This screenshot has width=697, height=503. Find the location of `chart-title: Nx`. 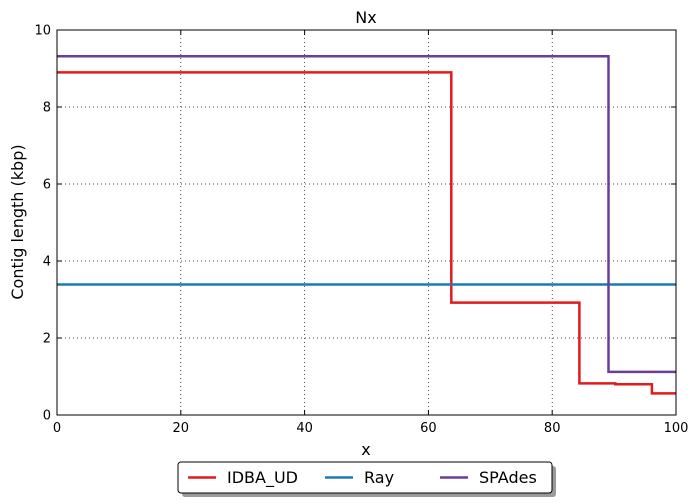

chart-title: Nx is located at coordinates (365, 17).